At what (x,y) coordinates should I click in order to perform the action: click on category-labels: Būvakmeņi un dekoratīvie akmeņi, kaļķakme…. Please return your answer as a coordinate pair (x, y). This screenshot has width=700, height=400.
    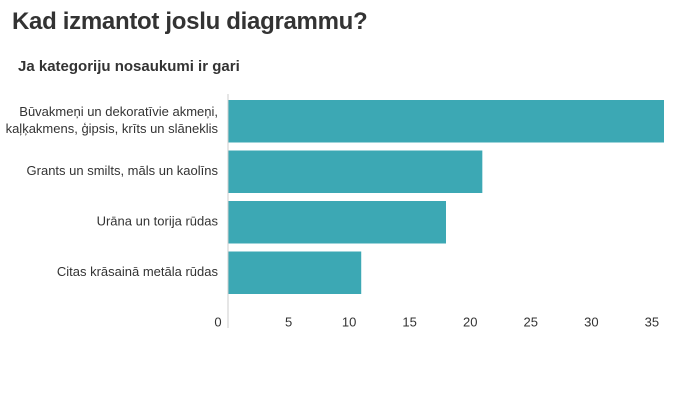
    Looking at the image, I should click on (112, 191).